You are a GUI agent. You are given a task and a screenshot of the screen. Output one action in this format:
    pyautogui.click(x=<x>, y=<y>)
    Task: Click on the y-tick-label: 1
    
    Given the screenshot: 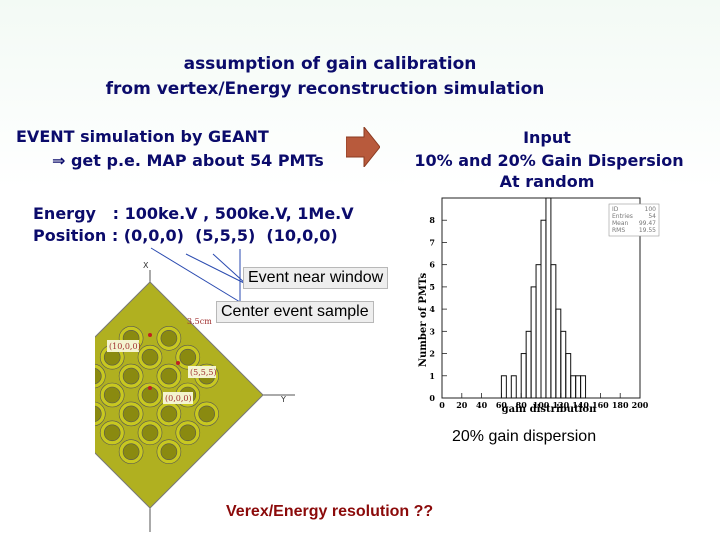 What is the action you would take?
    pyautogui.click(x=432, y=376)
    